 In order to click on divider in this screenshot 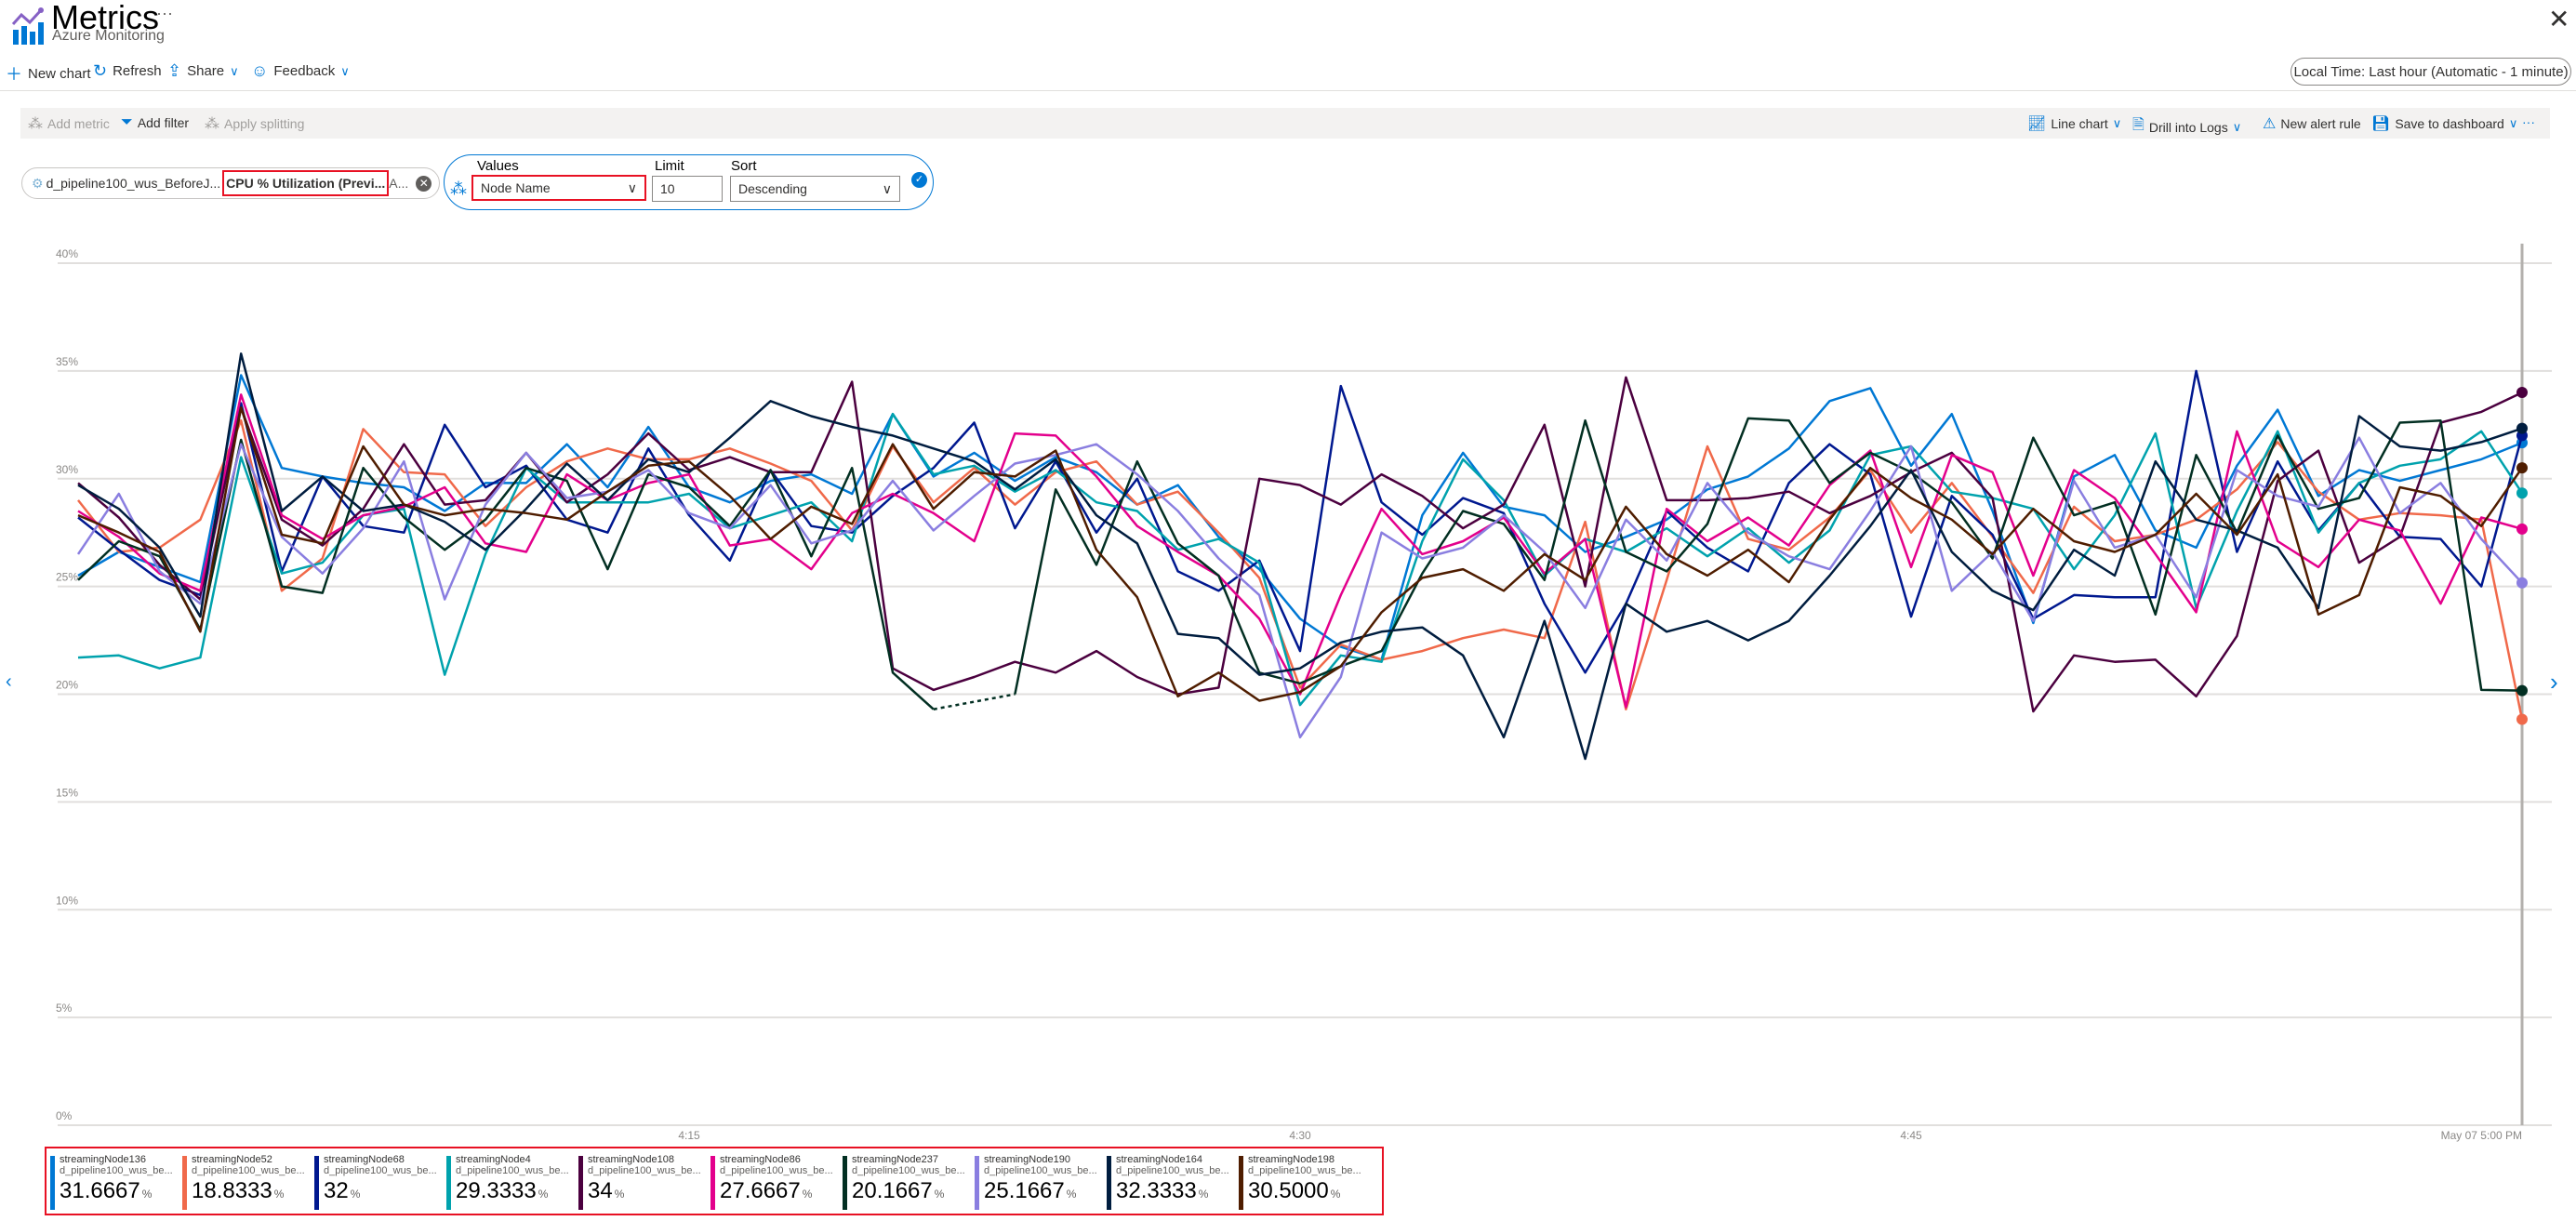, I will do `click(1288, 90)`.